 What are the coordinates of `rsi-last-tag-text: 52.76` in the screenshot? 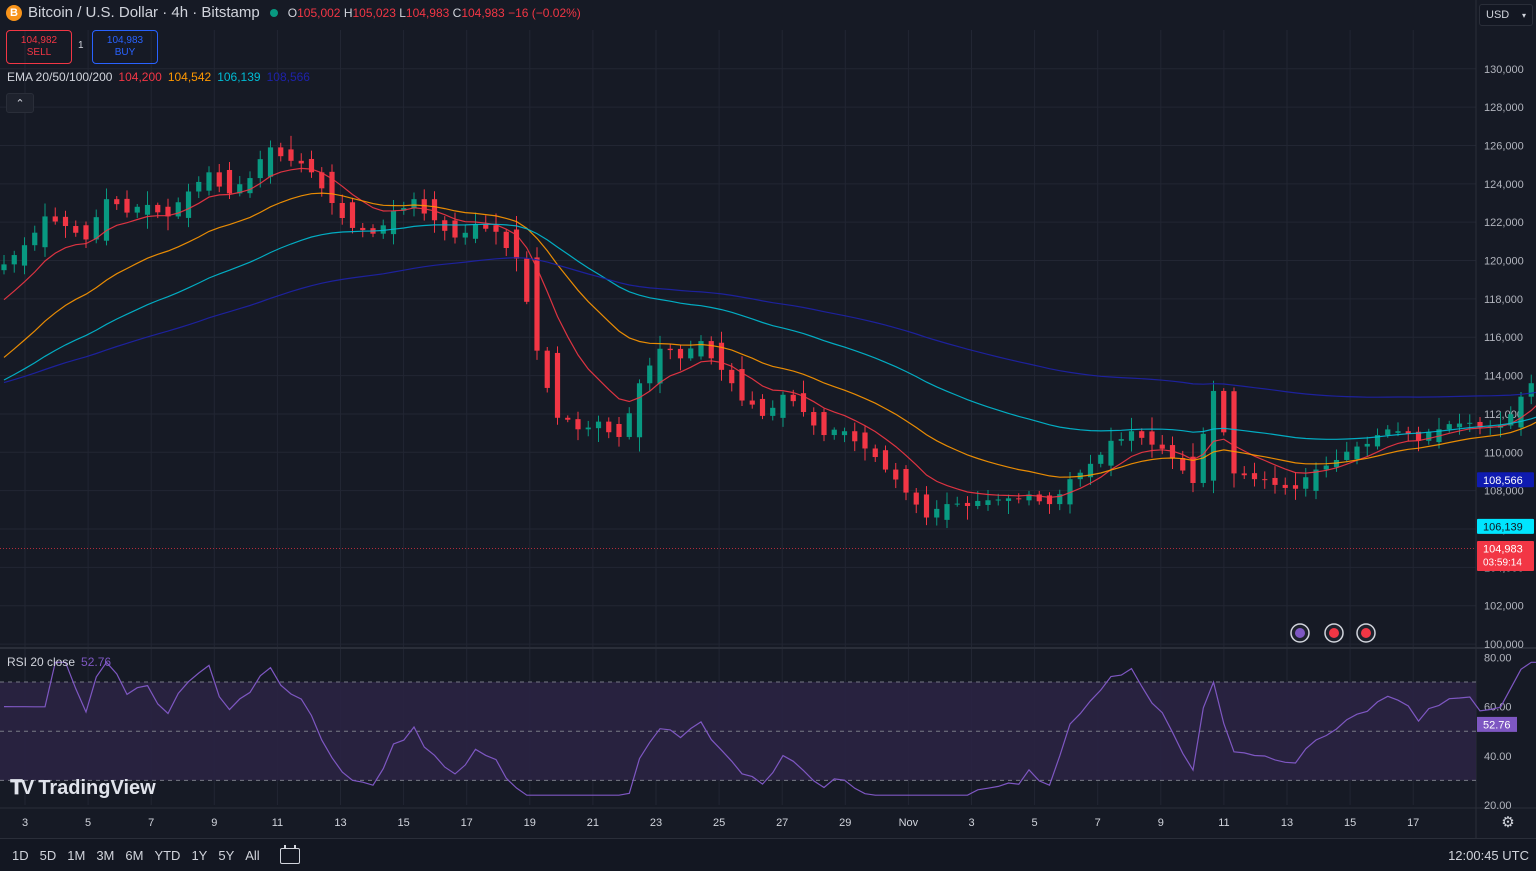 It's located at (1497, 725).